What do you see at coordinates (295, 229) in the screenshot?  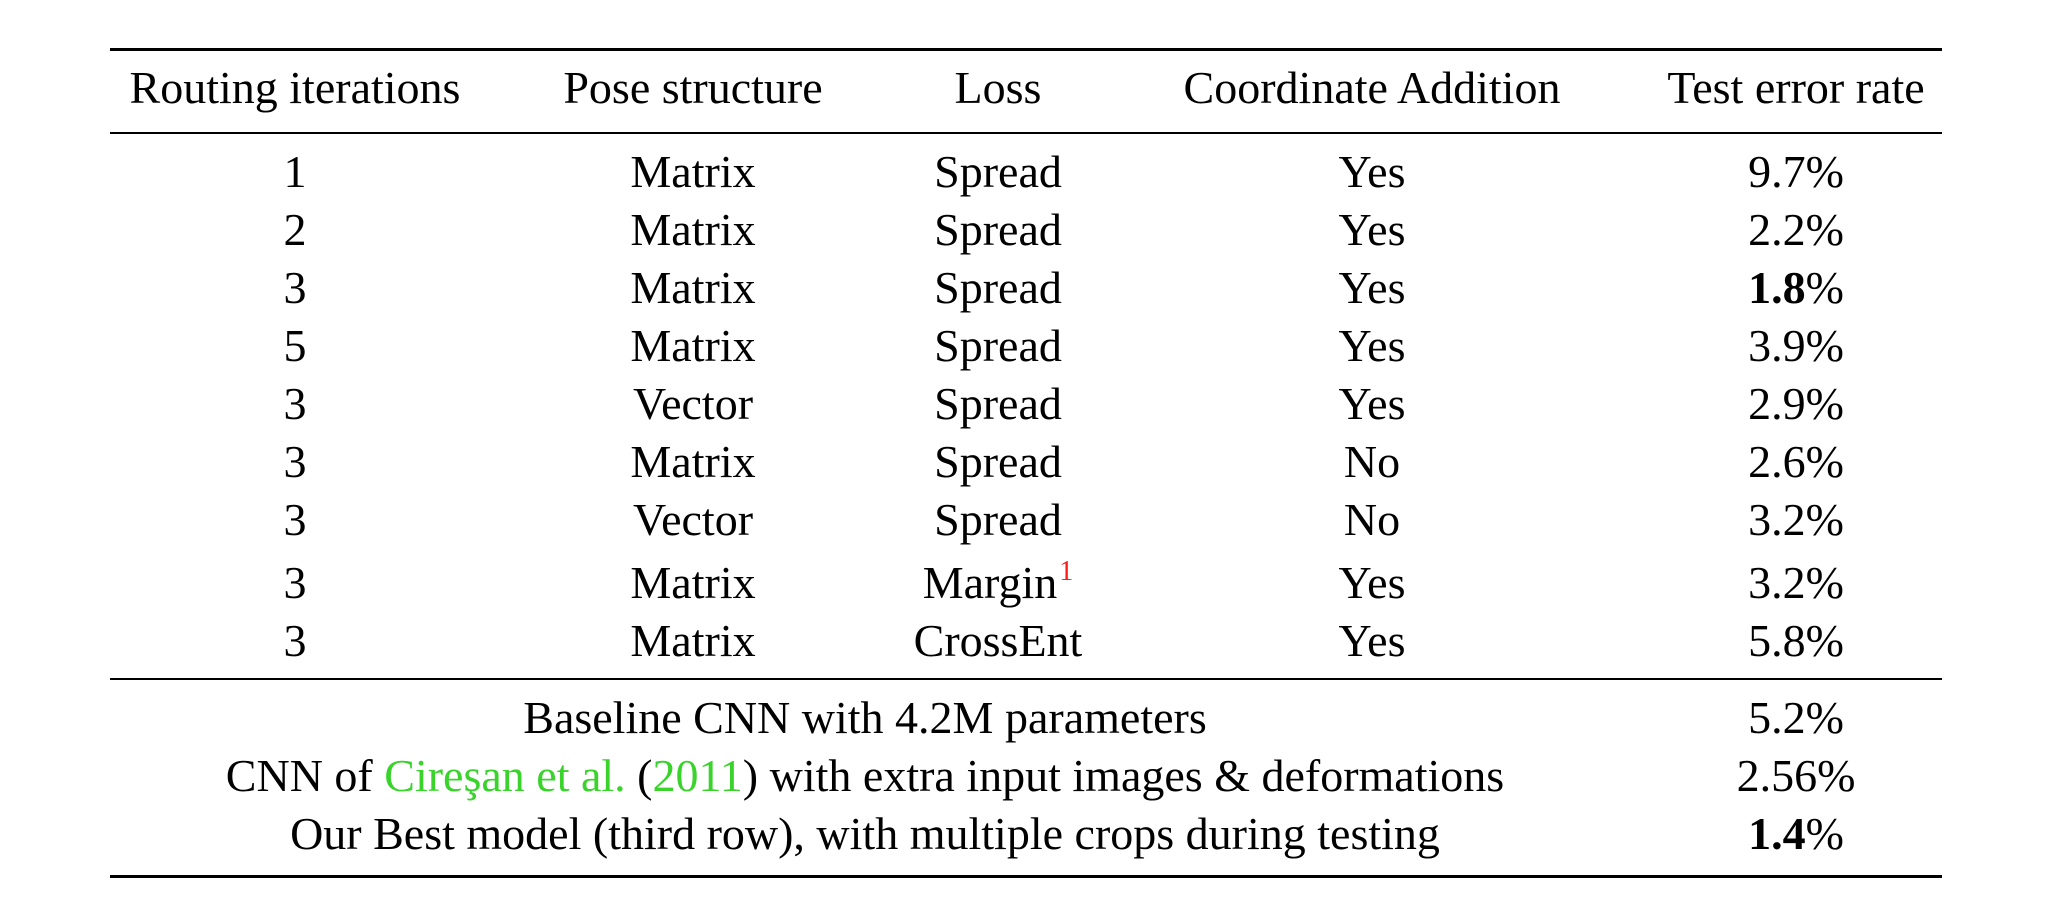 I see `routing-iterations-cell: 2` at bounding box center [295, 229].